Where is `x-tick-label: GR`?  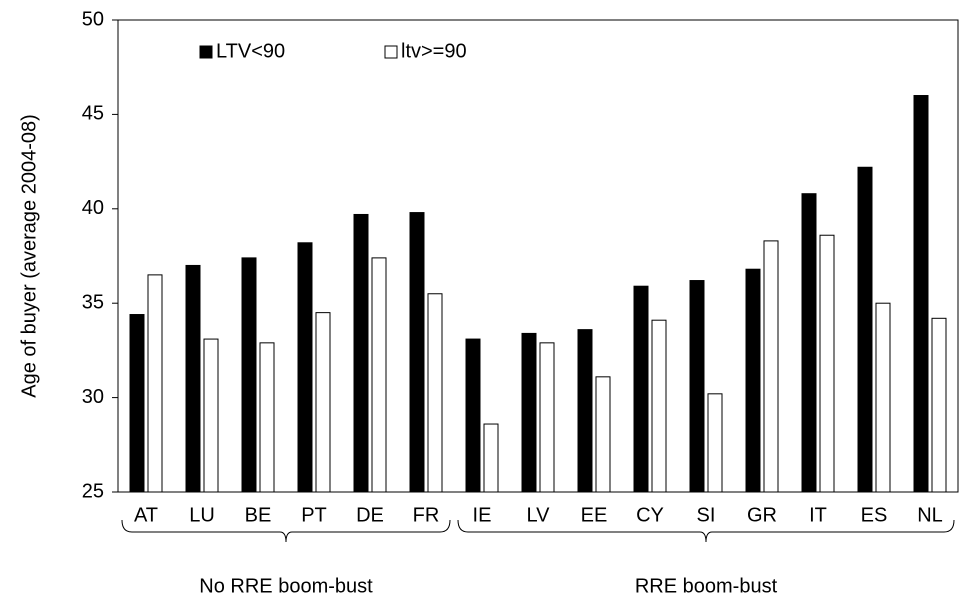 x-tick-label: GR is located at coordinates (762, 515).